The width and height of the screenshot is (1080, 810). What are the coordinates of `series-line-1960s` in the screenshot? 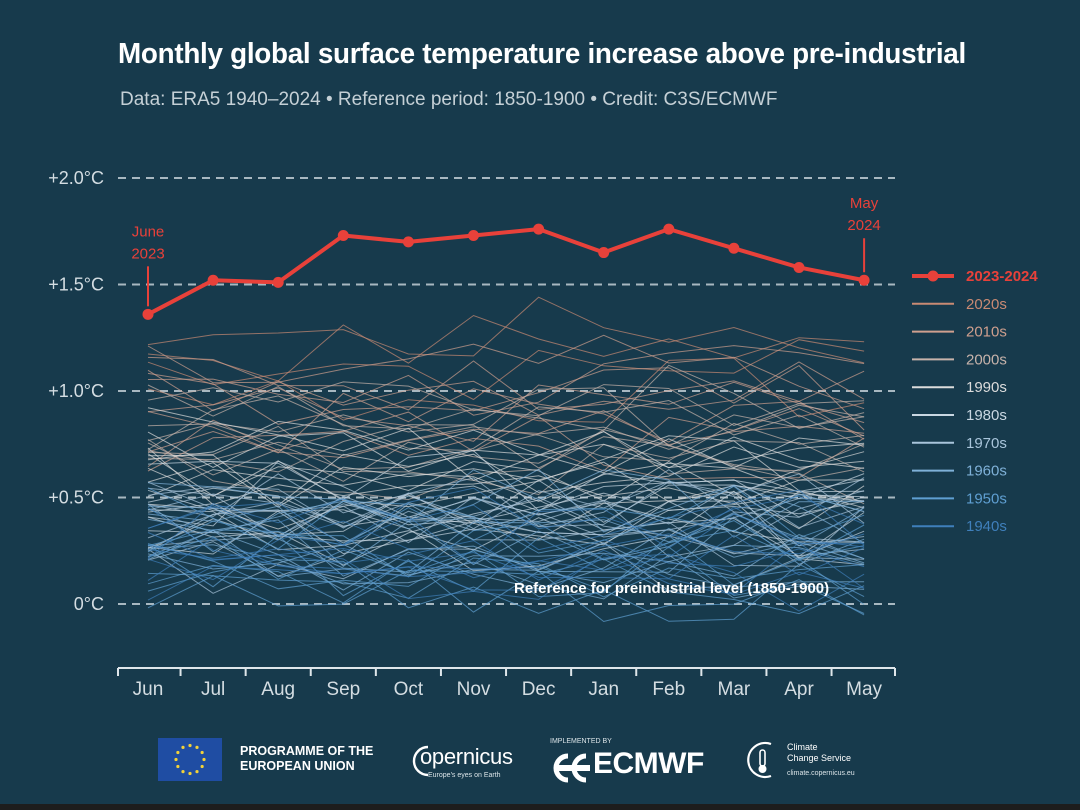 It's located at (506, 506).